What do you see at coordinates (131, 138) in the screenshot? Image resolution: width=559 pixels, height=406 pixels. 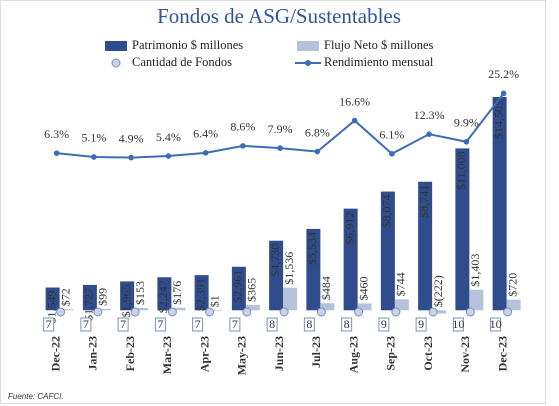 I see `data-label: 4.9%` at bounding box center [131, 138].